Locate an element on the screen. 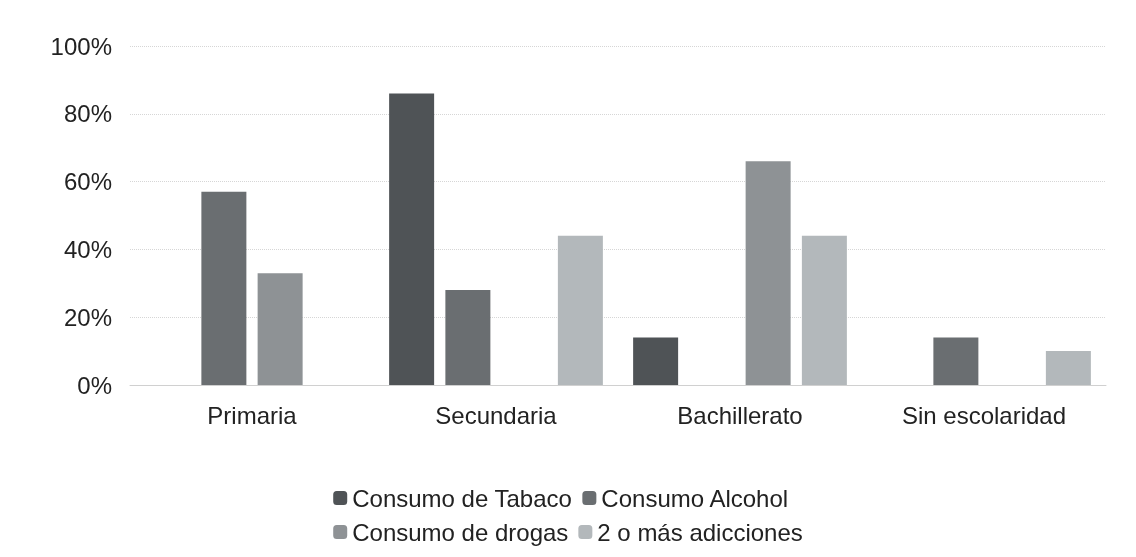  y-tick-label: 40% is located at coordinates (87, 249).